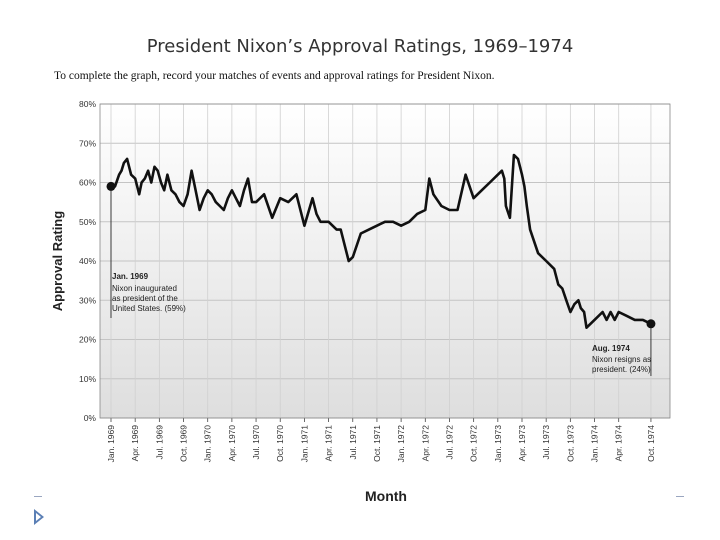  What do you see at coordinates (595, 444) in the screenshot?
I see `x-tick-label: Jan. 1974` at bounding box center [595, 444].